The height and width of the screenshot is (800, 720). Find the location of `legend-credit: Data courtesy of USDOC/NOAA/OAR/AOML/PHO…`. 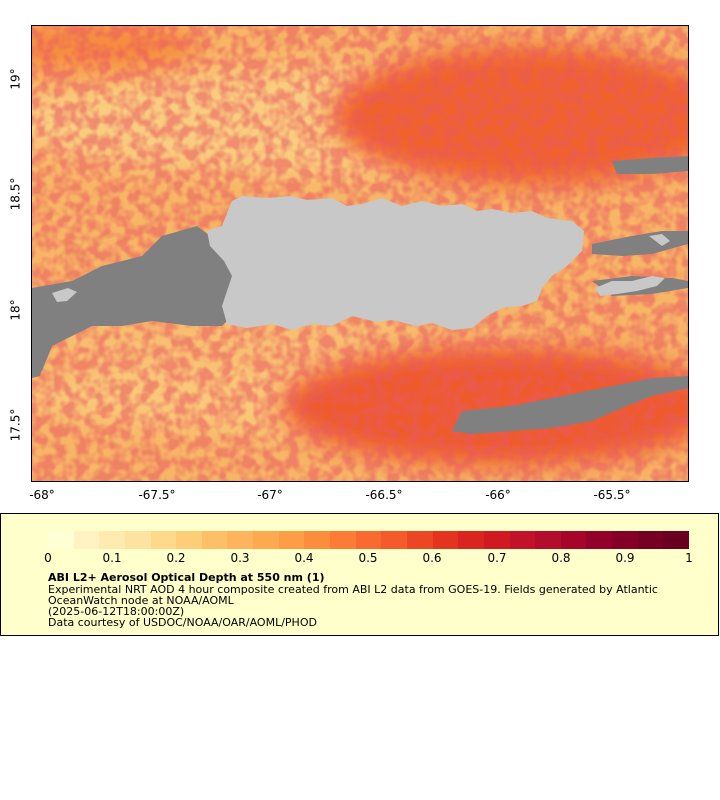

legend-credit: Data courtesy of USDOC/NOAA/OAR/AOML/PHO… is located at coordinates (182, 622).